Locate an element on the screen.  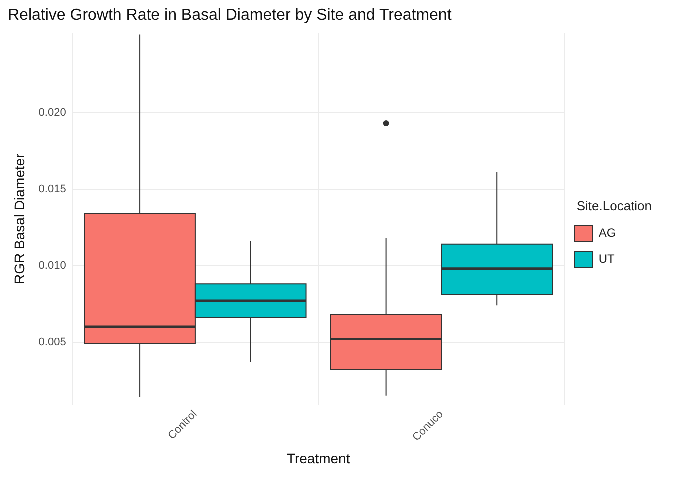
legend-label: AG is located at coordinates (607, 233).